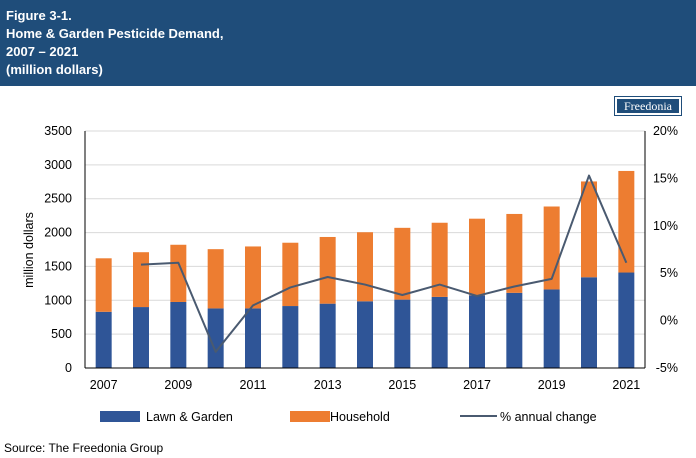 This screenshot has height=458, width=696. Describe the element at coordinates (120, 416) in the screenshot. I see `legend-swatch-lawn-garden` at that location.